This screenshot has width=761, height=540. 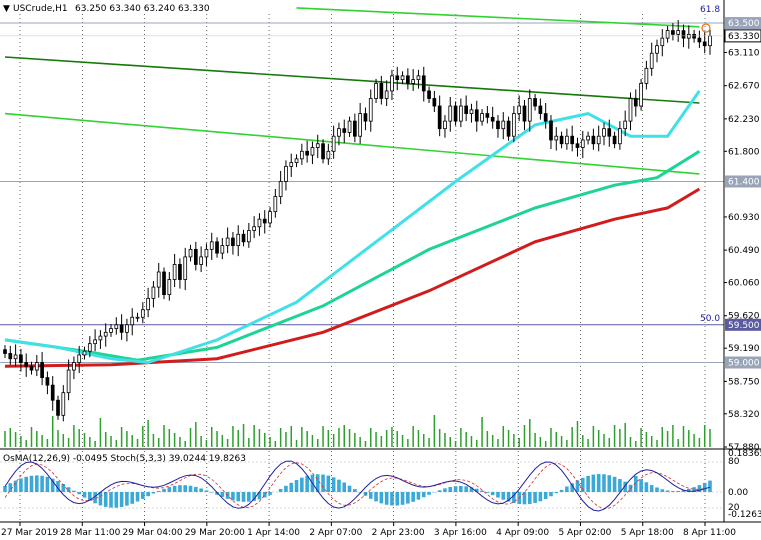 What do you see at coordinates (744, 53) in the screenshot?
I see `price-tick-label: 63.110` at bounding box center [744, 53].